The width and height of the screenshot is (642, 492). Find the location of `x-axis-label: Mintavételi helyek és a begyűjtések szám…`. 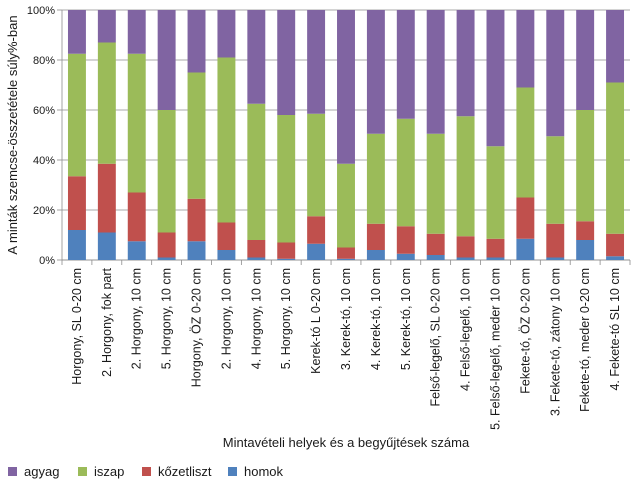

x-axis-label: Mintavételi helyek és a begyűjtések szám… is located at coordinates (346, 442).